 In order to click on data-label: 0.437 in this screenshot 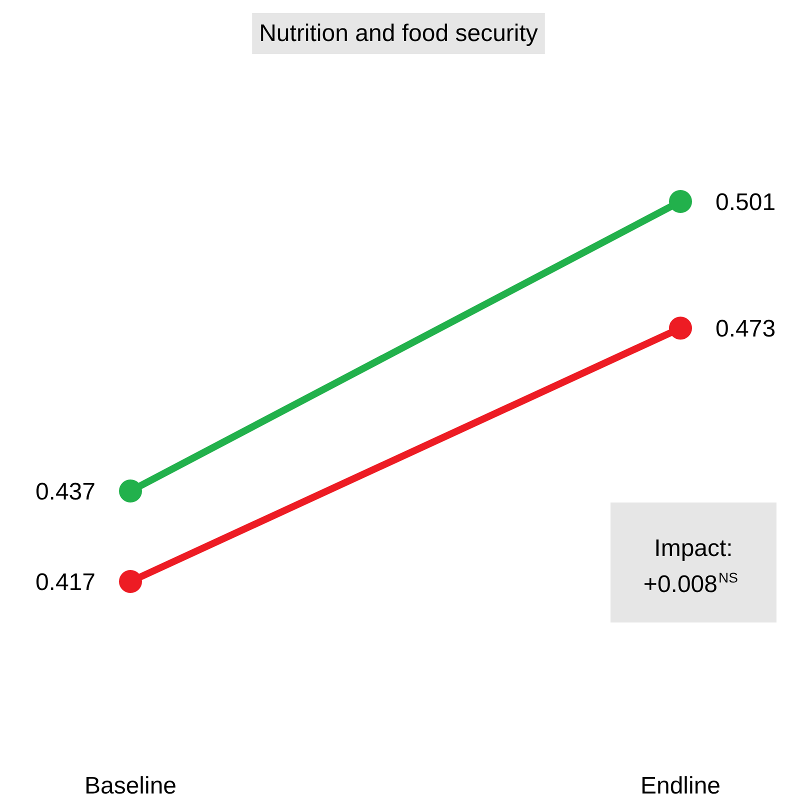, I will do `click(65, 492)`.